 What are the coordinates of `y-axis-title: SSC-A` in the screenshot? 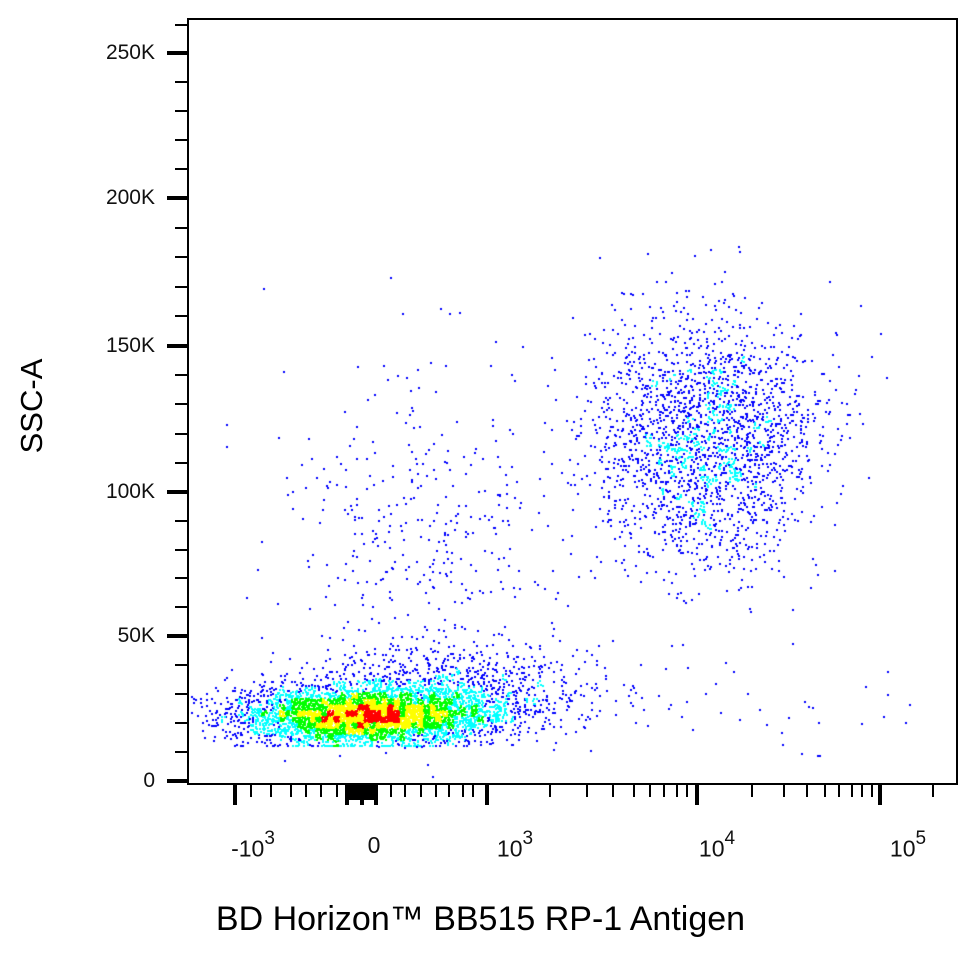 It's located at (31, 406).